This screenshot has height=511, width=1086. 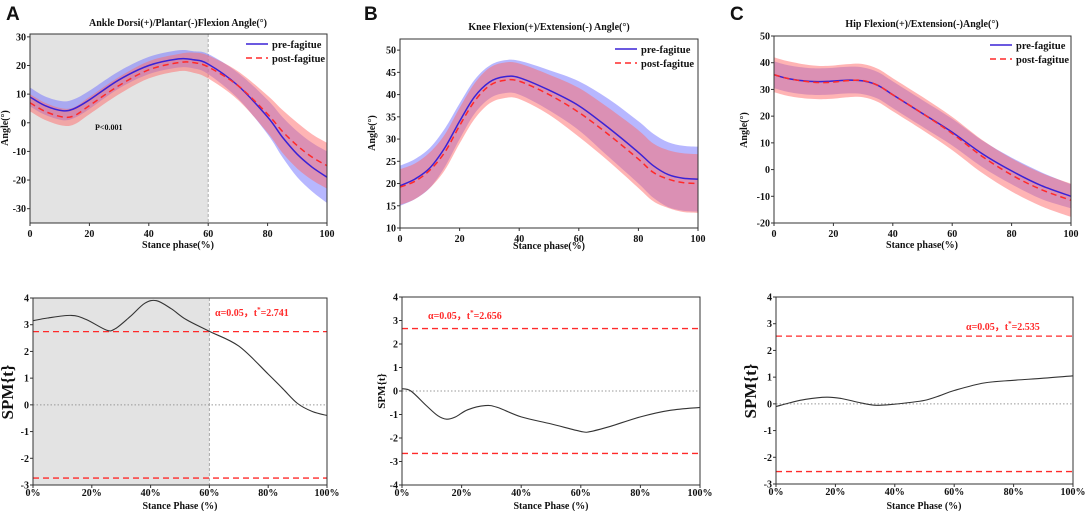 What do you see at coordinates (391, 73) in the screenshot?
I see `y-tick-label: 45` at bounding box center [391, 73].